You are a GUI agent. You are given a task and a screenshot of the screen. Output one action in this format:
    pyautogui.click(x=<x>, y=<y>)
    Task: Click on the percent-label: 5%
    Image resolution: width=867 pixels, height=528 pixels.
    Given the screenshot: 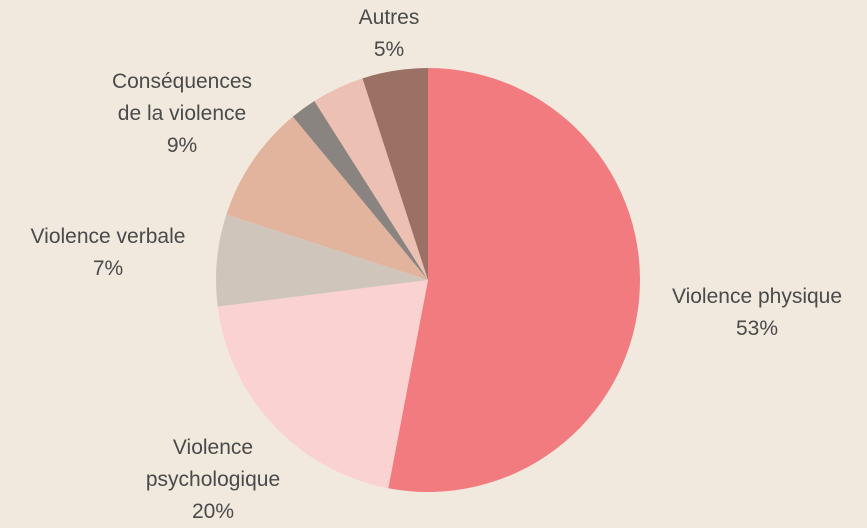 What is the action you would take?
    pyautogui.click(x=389, y=49)
    